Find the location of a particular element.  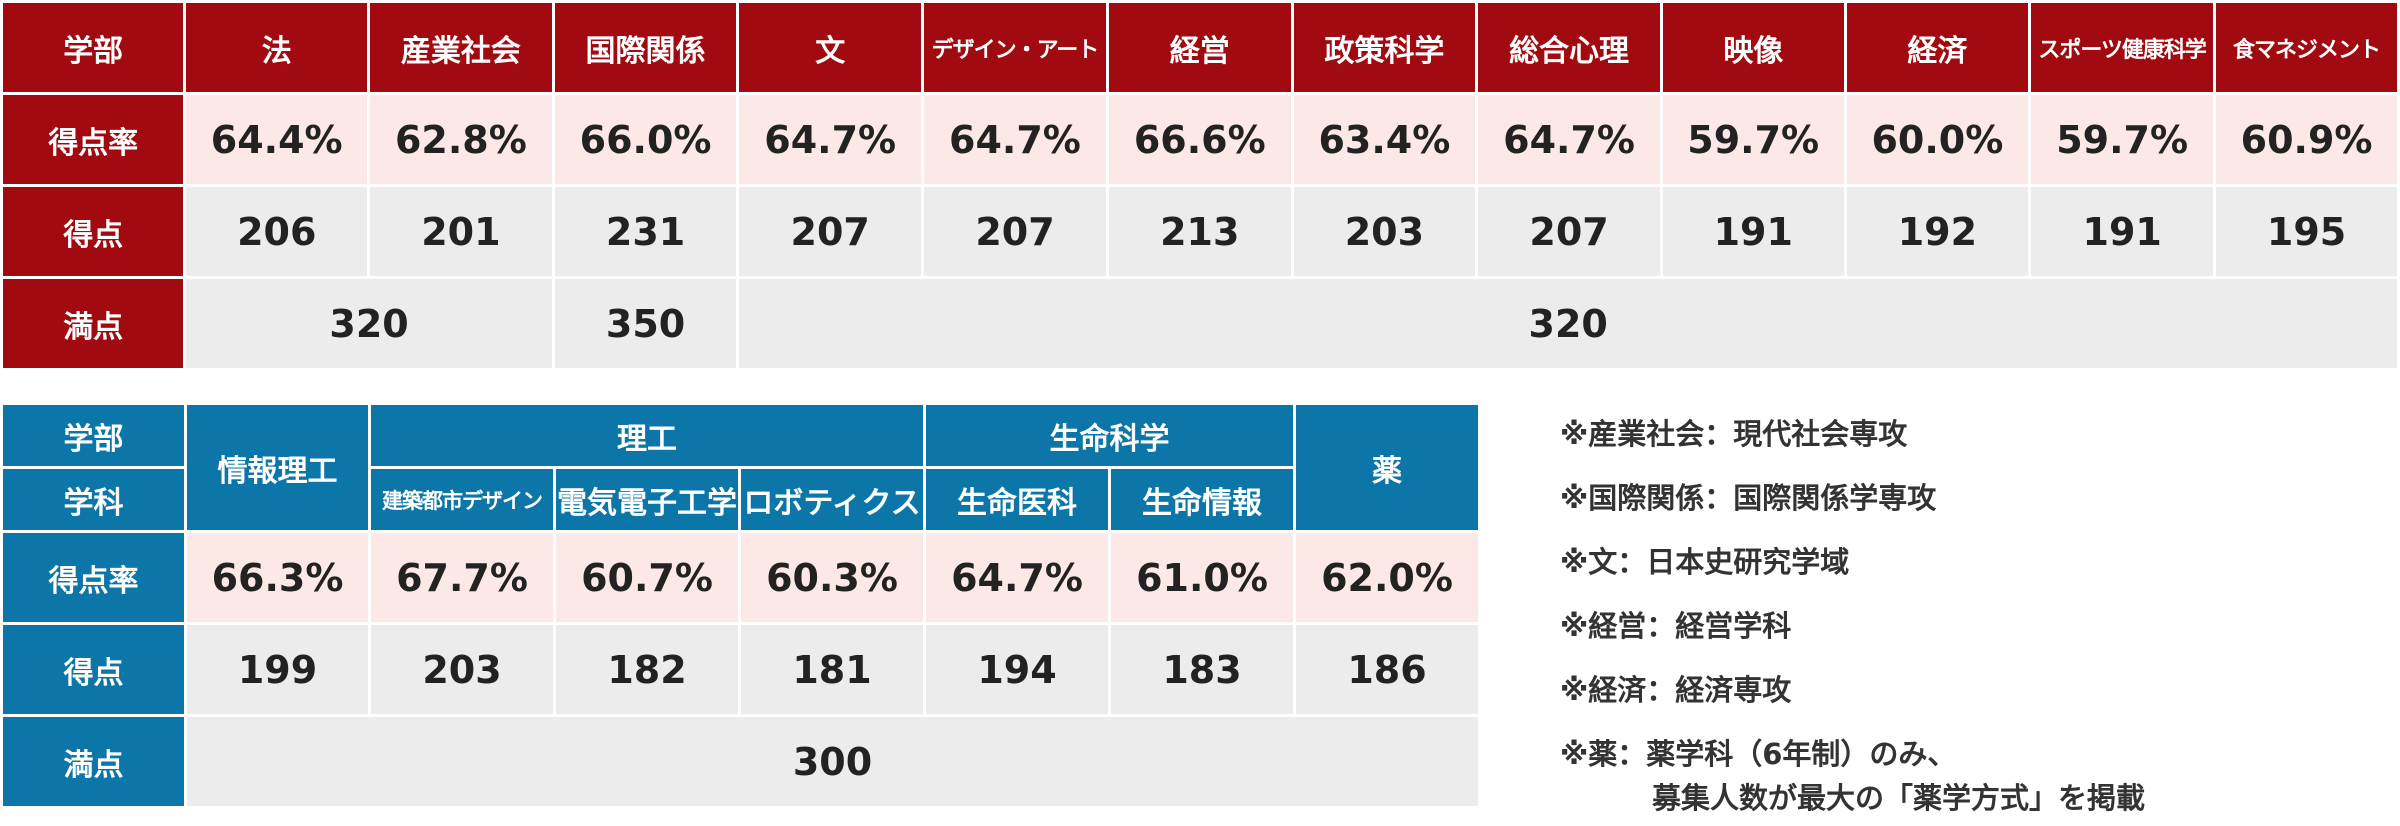

faculty-header: 映像 is located at coordinates (1753, 47).